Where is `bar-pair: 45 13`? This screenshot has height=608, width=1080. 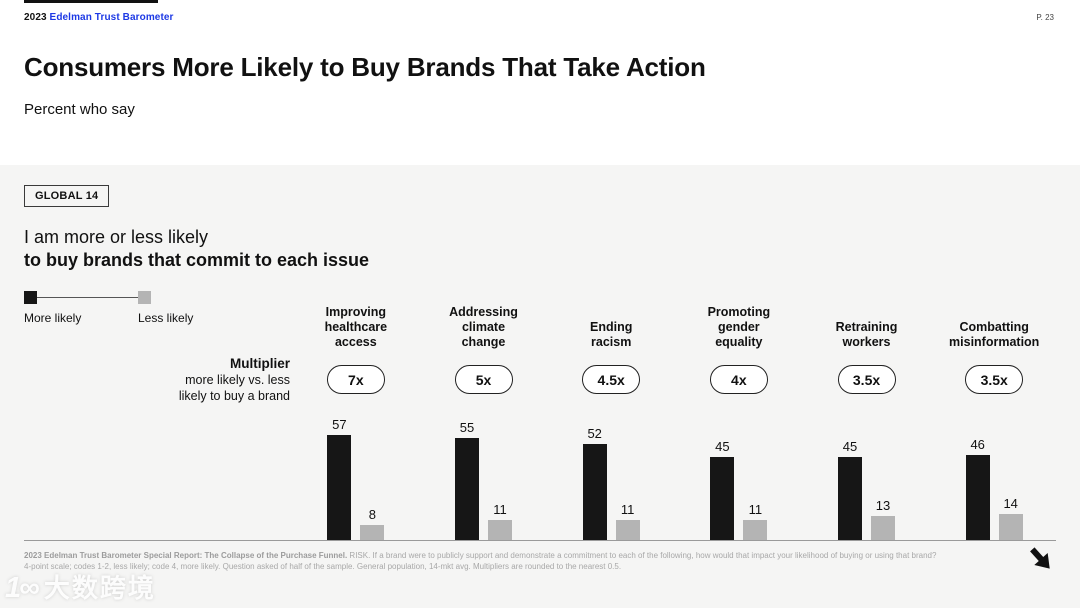
bar-pair: 45 13 is located at coordinates (867, 489).